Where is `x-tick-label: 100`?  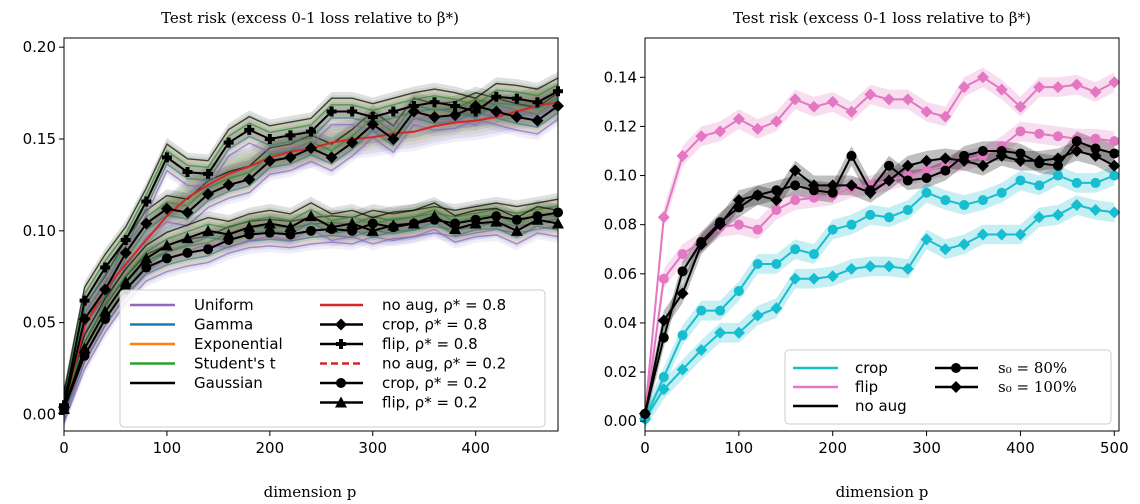 x-tick-label: 100 is located at coordinates (739, 448).